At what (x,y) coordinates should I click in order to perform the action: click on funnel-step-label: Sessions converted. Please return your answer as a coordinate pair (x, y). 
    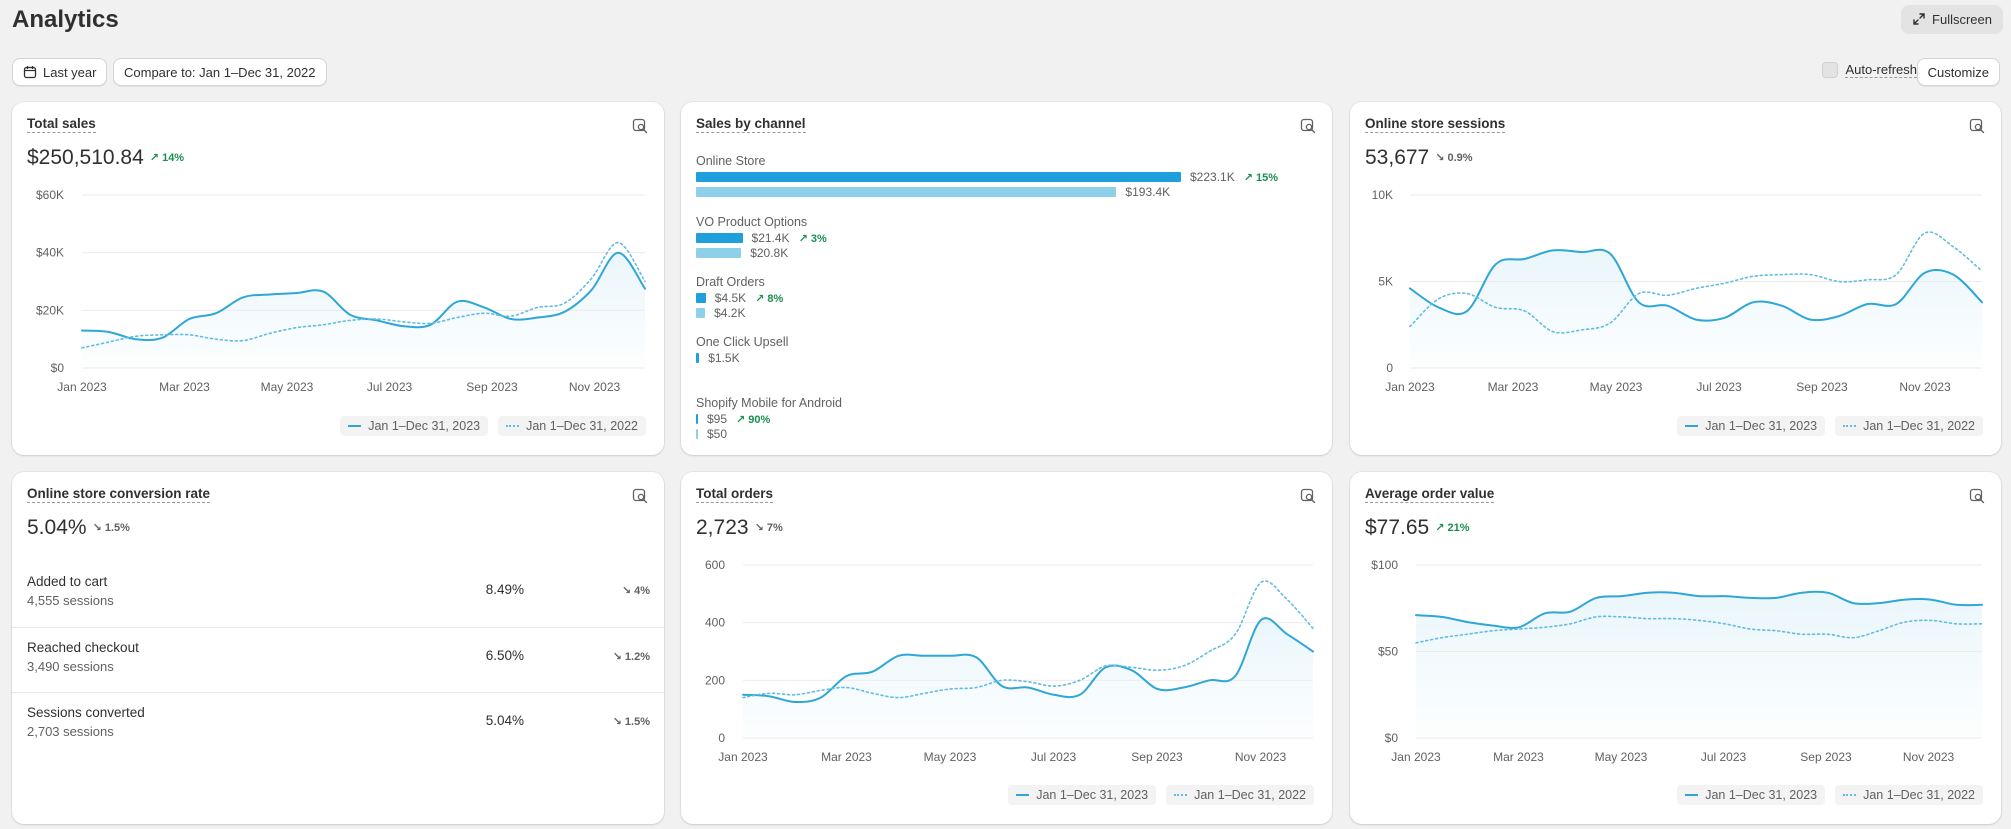
    Looking at the image, I should click on (86, 712).